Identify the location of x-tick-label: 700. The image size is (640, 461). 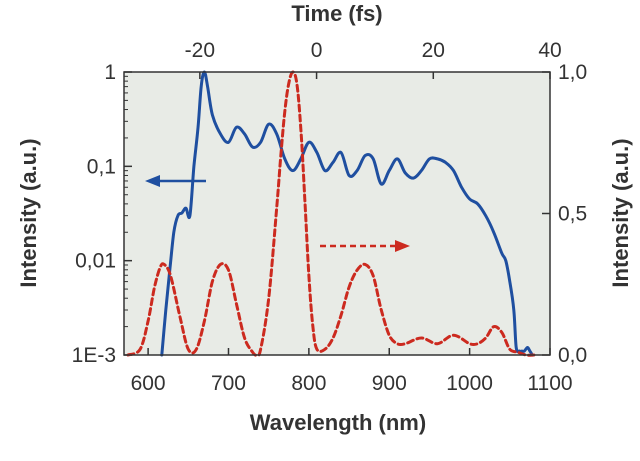
(228, 383).